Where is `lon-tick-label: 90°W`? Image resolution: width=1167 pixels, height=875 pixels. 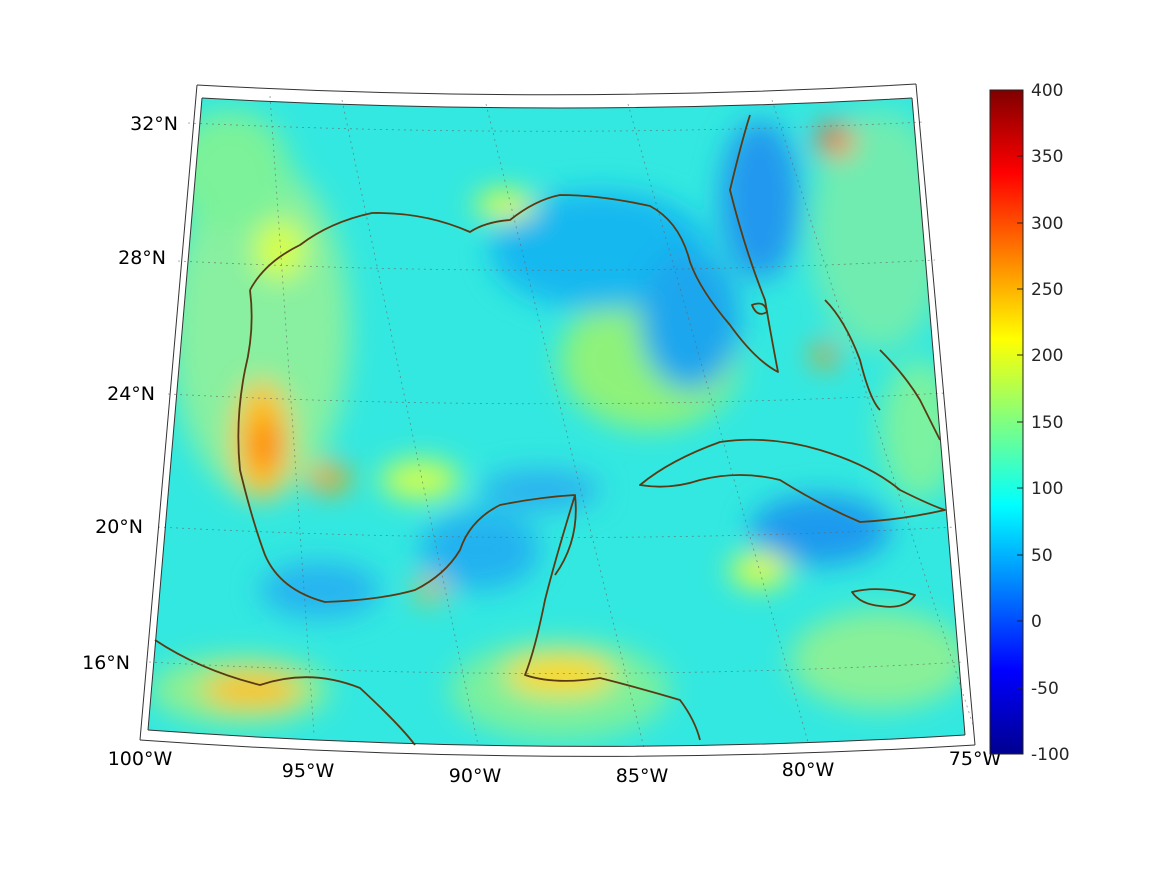
lon-tick-label: 90°W is located at coordinates (475, 776).